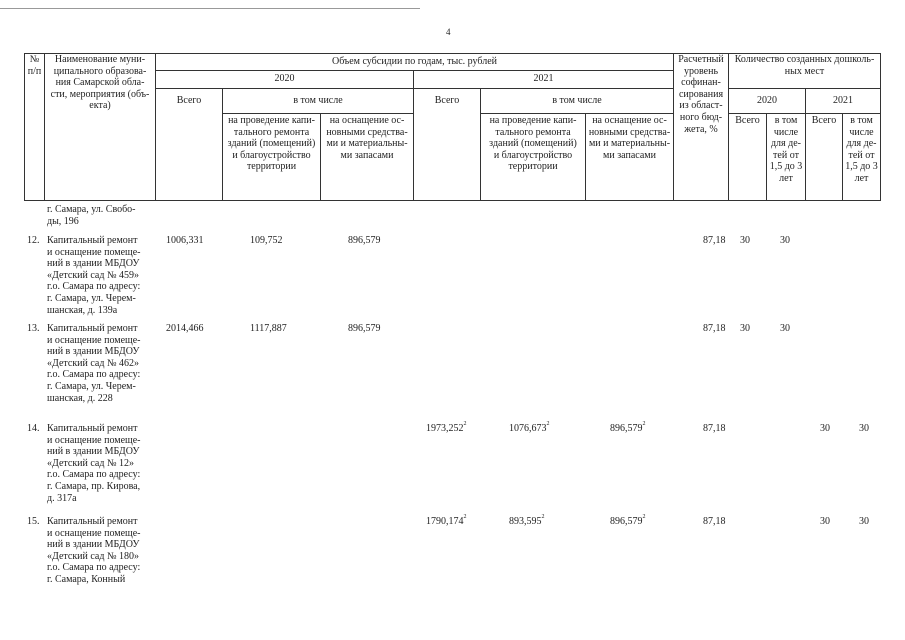 This screenshot has width=905, height=640. What do you see at coordinates (529, 427) in the screenshot?
I see `capital-2021: 1076,6732` at bounding box center [529, 427].